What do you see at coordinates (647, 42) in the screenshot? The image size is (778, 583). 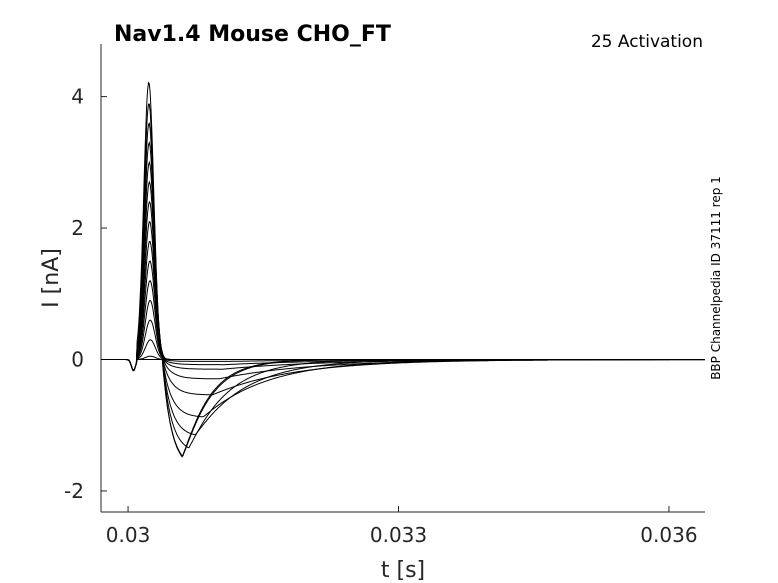 I see `chart-subtitle: 25 Activation` at bounding box center [647, 42].